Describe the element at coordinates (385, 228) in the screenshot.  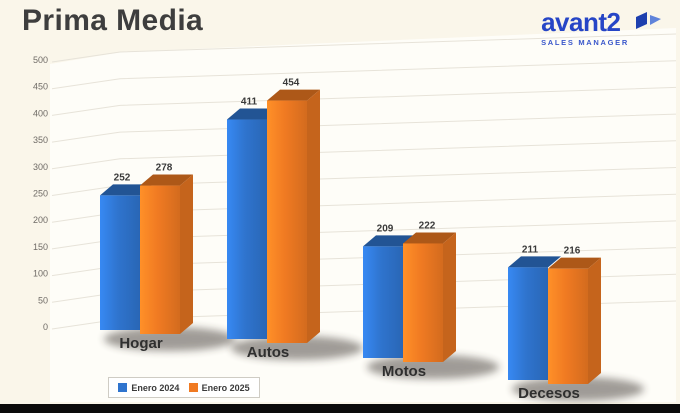
I see `value-label: 209` at that location.